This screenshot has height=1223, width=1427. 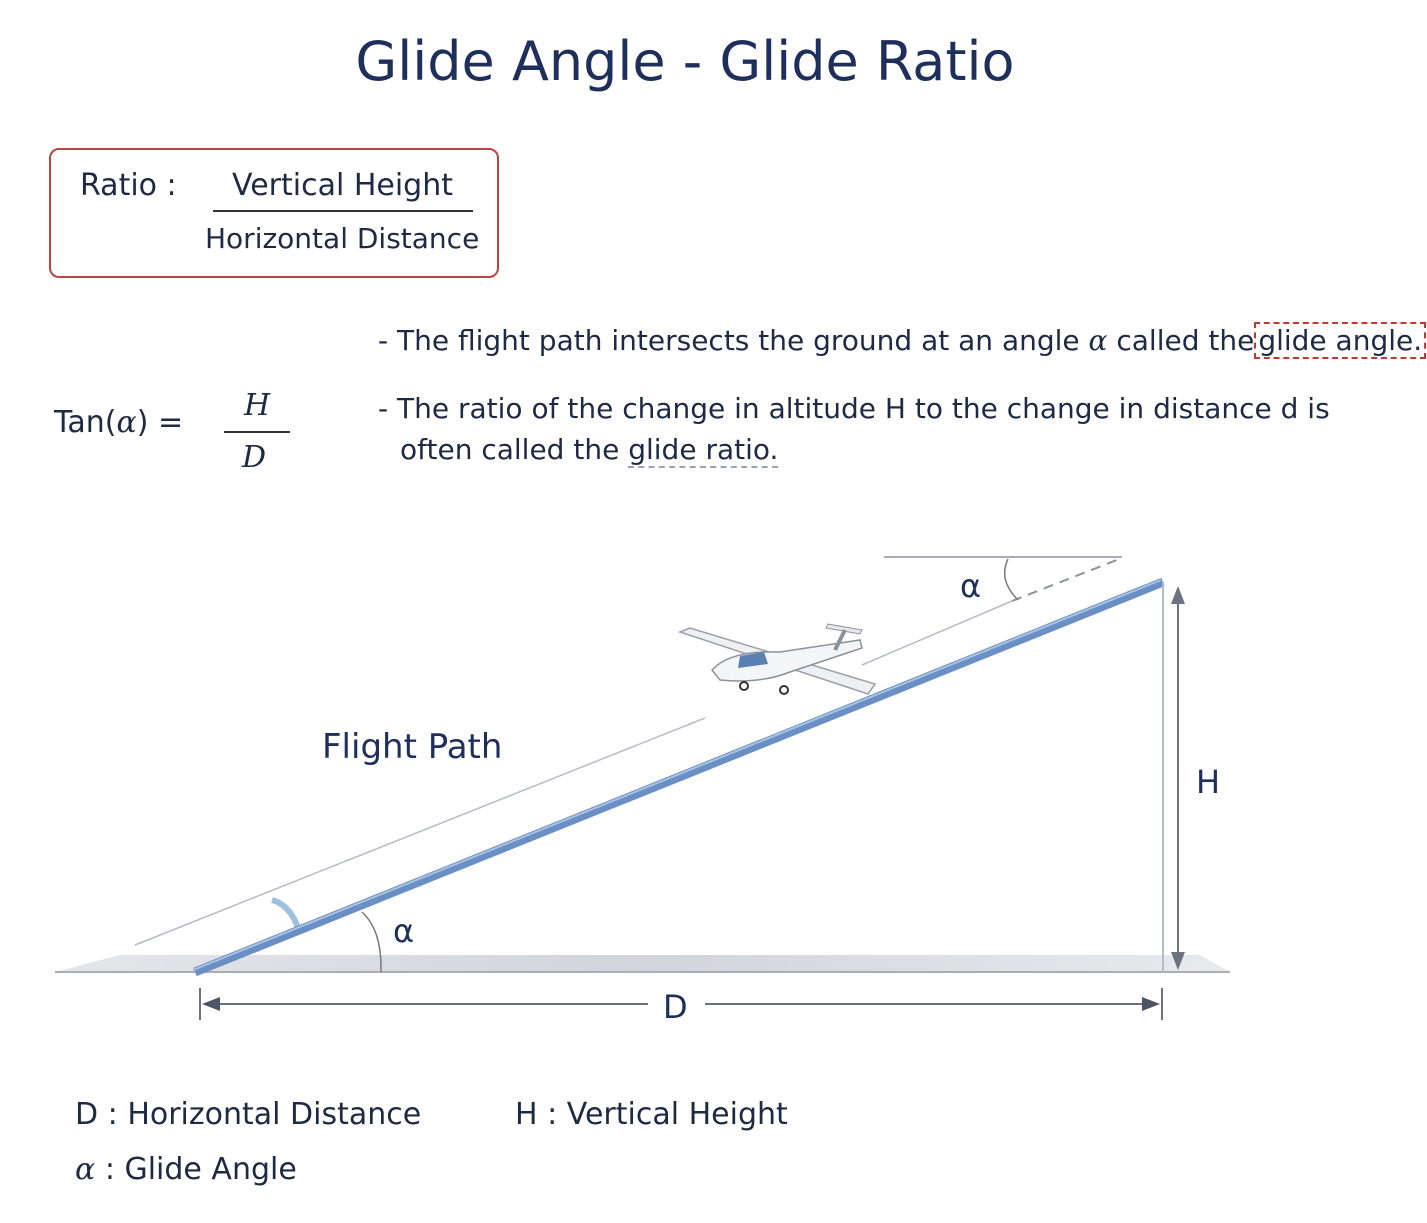 What do you see at coordinates (257, 405) in the screenshot?
I see `formula-numerator: H` at bounding box center [257, 405].